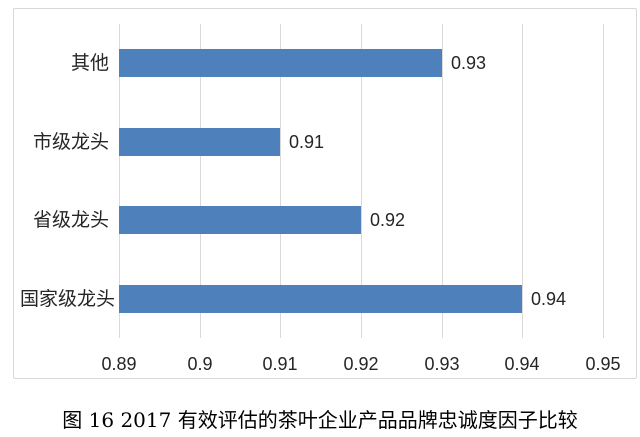  What do you see at coordinates (361, 364) in the screenshot?
I see `x-tick-label: 0.92` at bounding box center [361, 364].